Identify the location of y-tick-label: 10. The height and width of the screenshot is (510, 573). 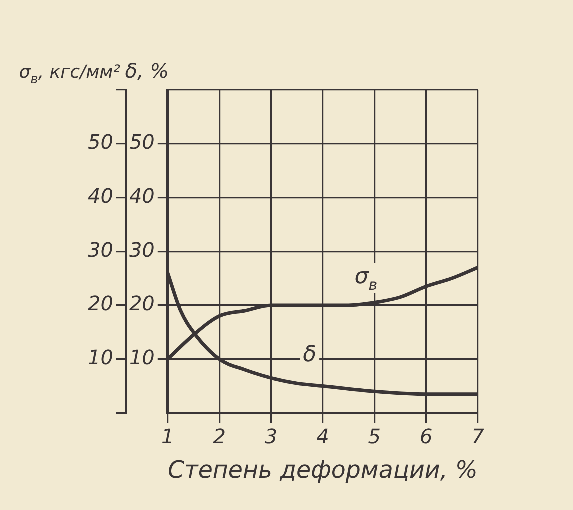
(101, 358).